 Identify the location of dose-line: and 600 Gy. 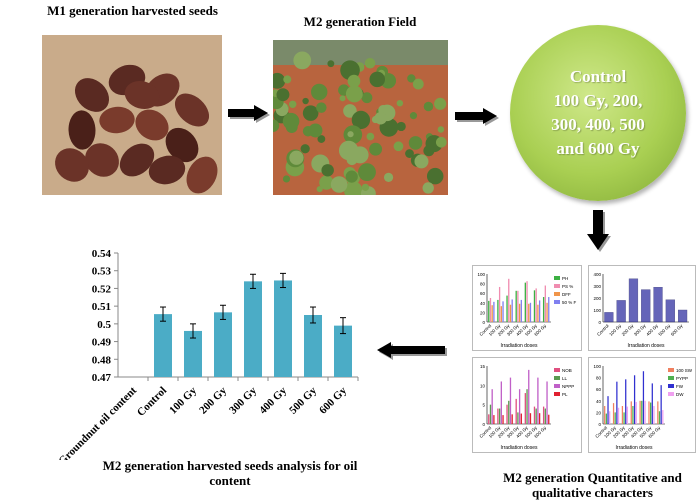
(598, 148).